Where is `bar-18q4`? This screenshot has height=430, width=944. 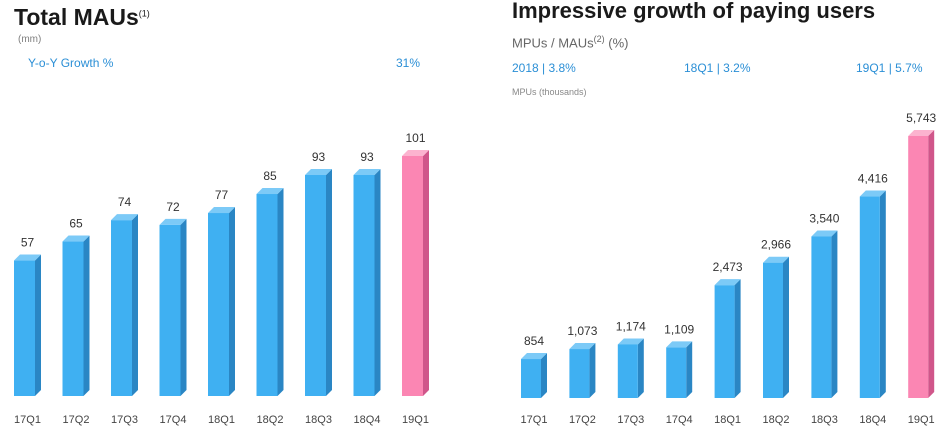 bar-18q4 is located at coordinates (872, 294).